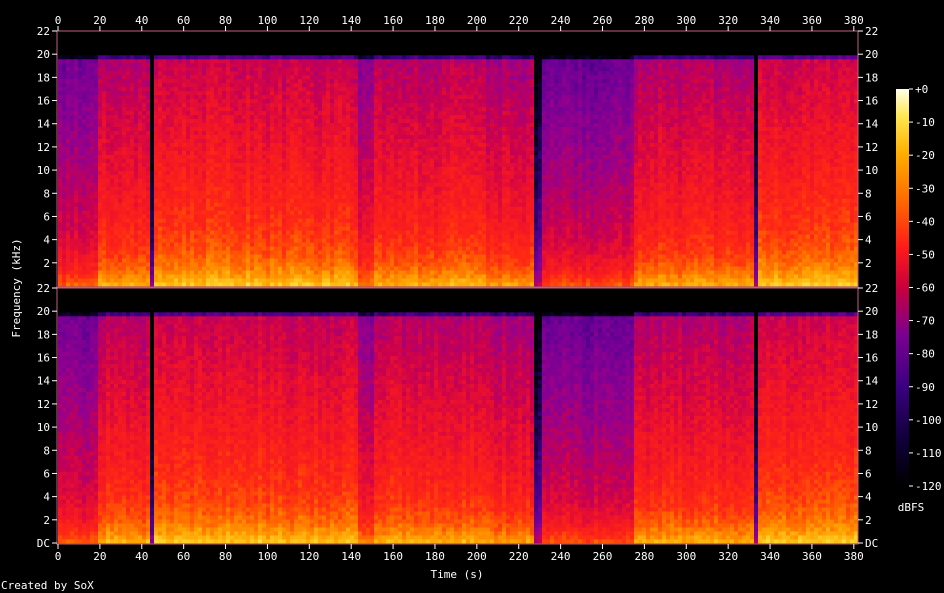 This screenshot has height=593, width=944. I want to click on x-tick-label-top: 200, so click(477, 20).